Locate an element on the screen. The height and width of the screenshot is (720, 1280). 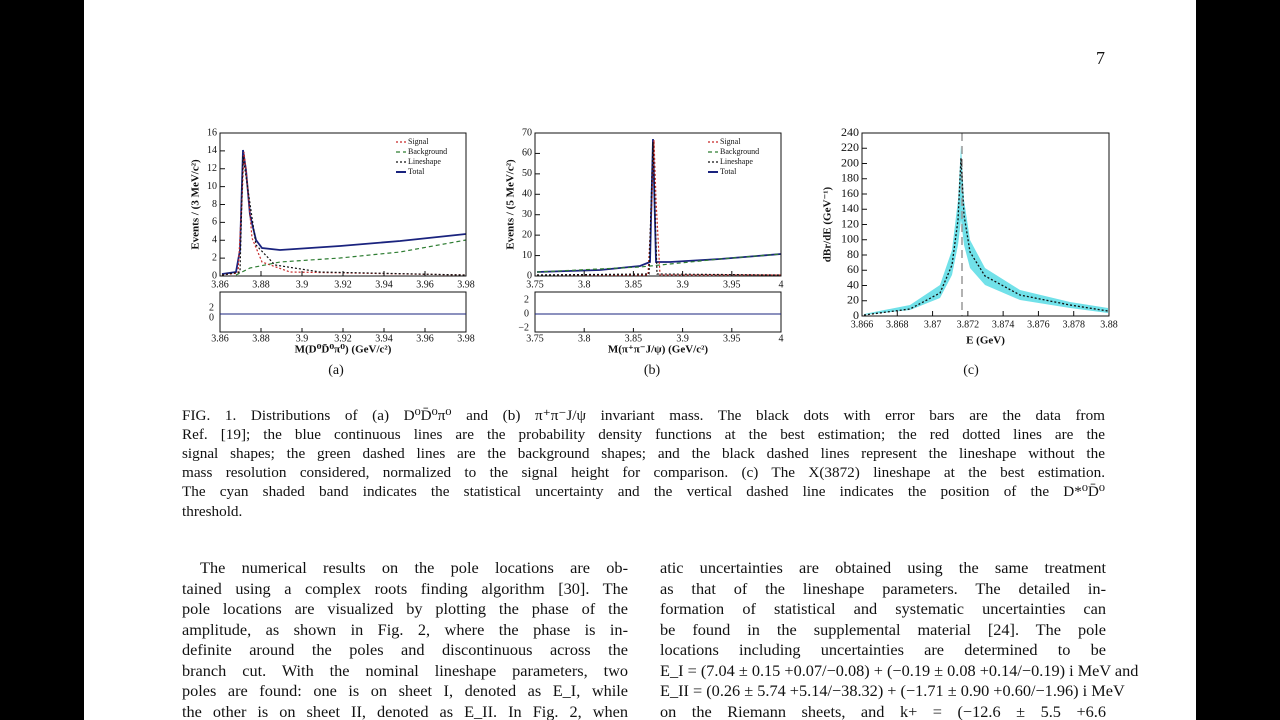
text-line: threshold. is located at coordinates (212, 511).